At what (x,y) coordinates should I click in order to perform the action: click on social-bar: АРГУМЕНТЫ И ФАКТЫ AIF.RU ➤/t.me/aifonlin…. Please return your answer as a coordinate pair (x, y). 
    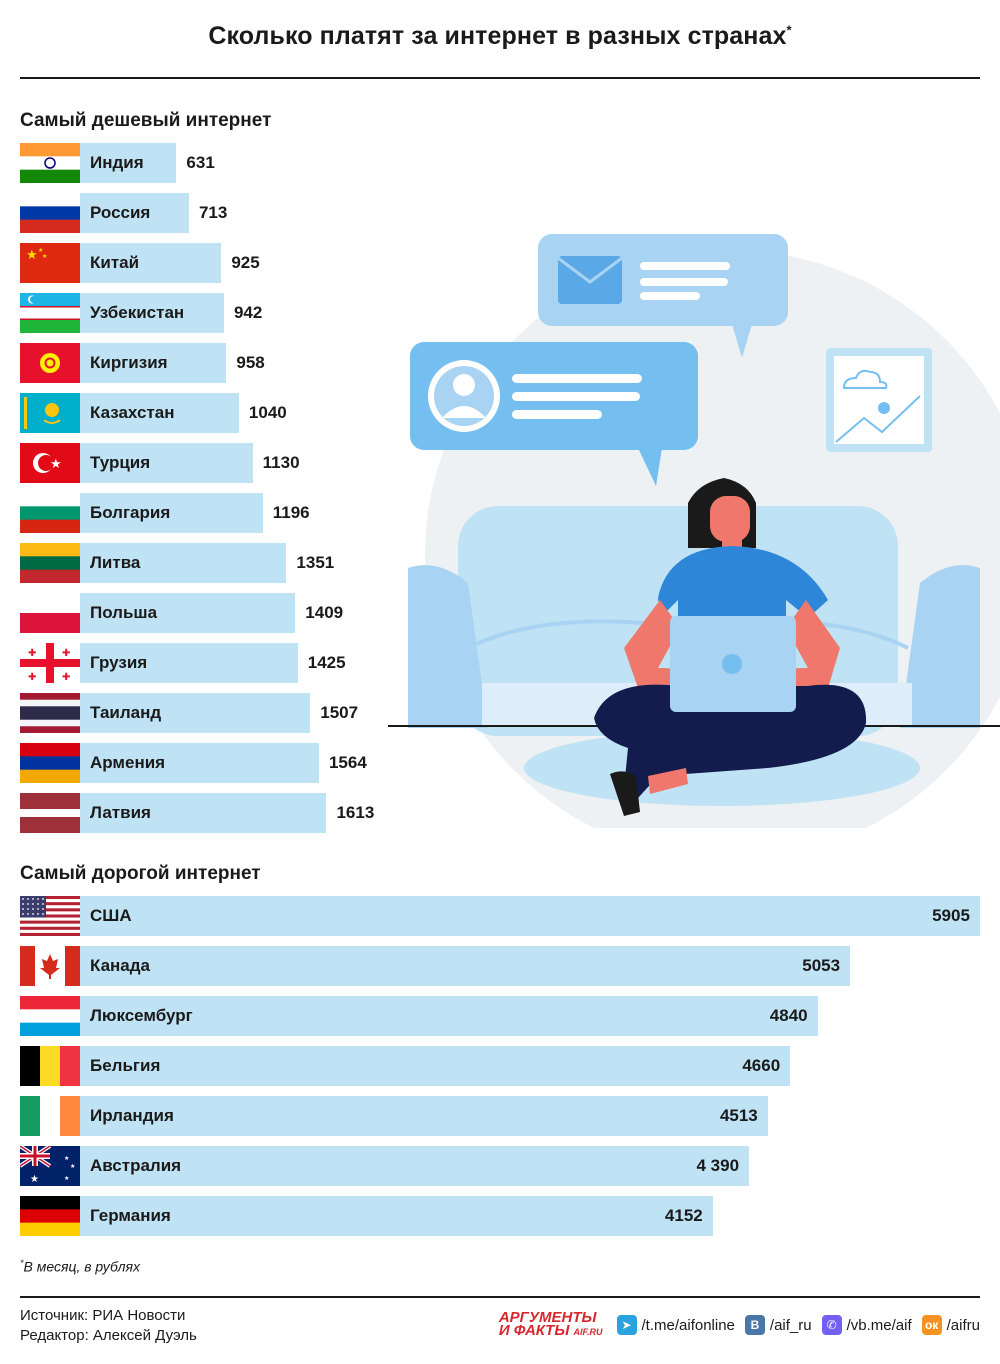
    Looking at the image, I should click on (739, 1324).